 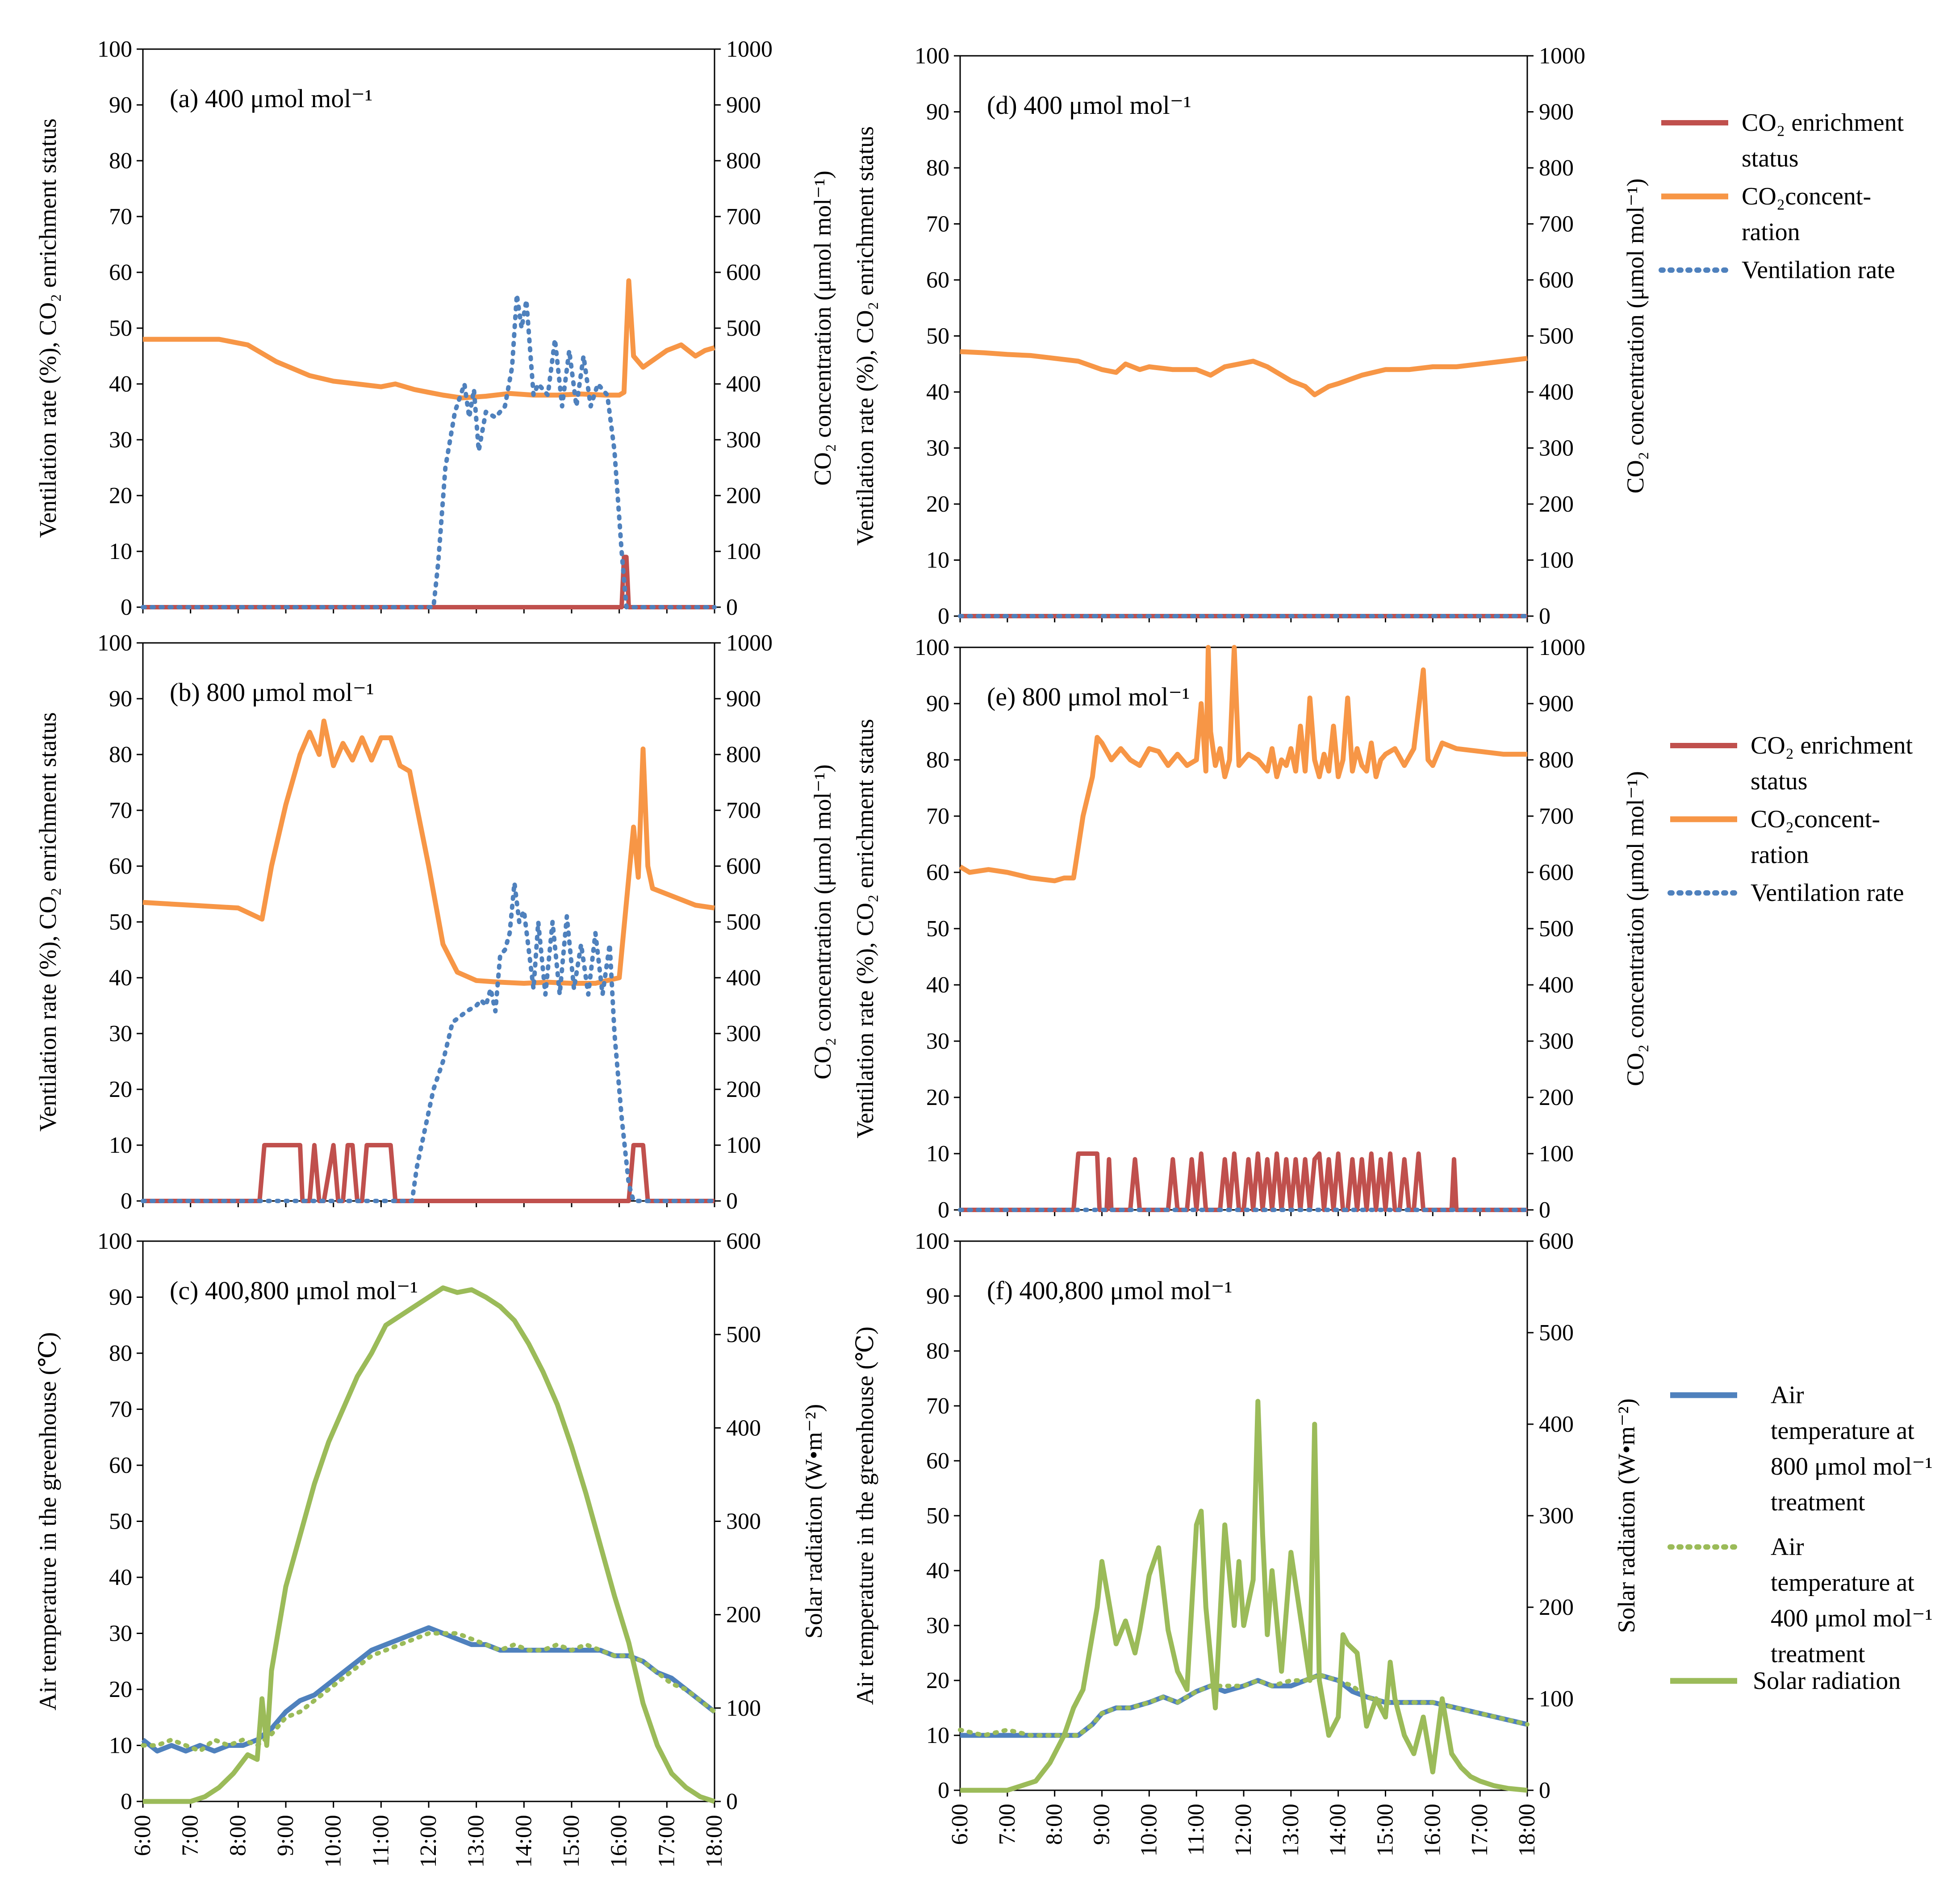 What do you see at coordinates (1787, 1547) in the screenshot?
I see `legend-air400-label-line: Air` at bounding box center [1787, 1547].